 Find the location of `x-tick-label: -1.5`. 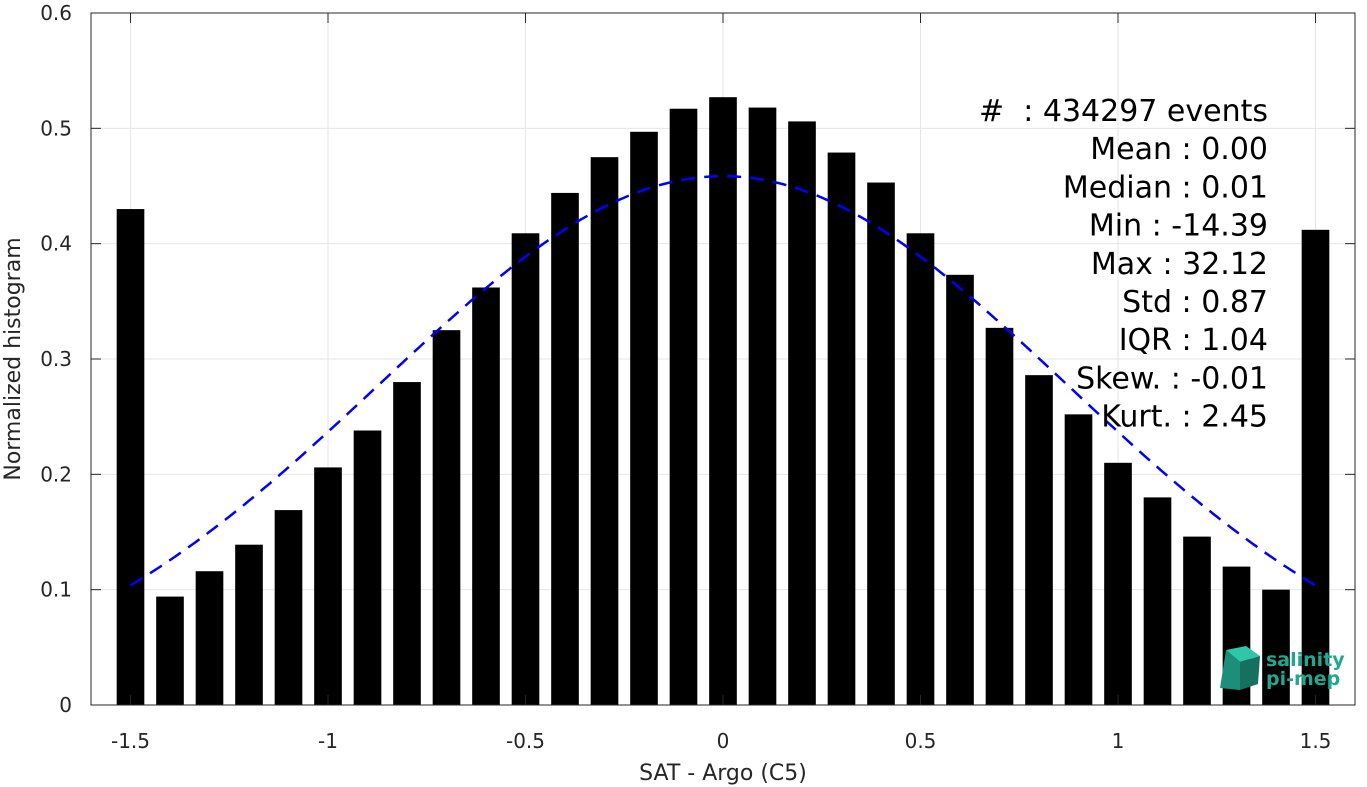

x-tick-label: -1.5 is located at coordinates (130, 741).